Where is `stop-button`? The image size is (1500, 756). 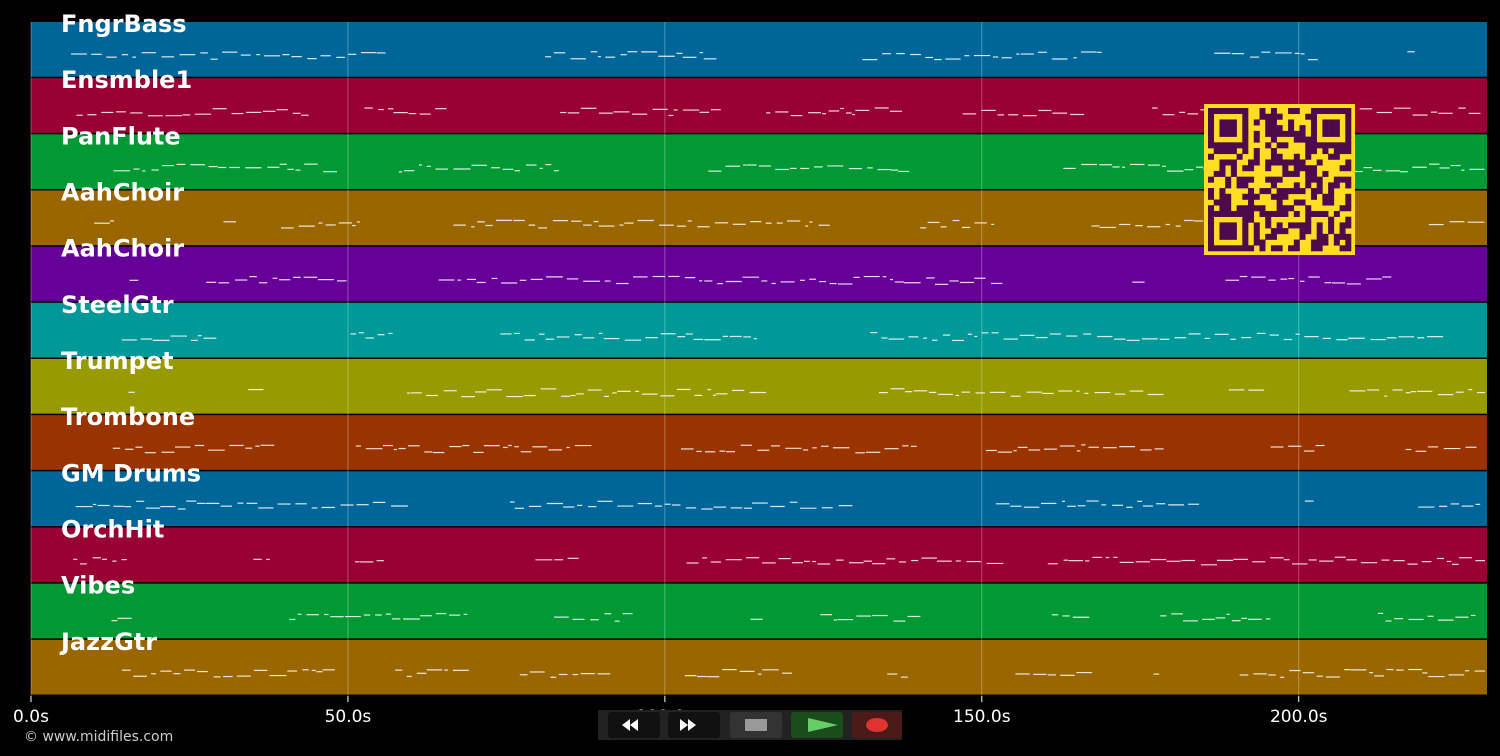 stop-button is located at coordinates (756, 725).